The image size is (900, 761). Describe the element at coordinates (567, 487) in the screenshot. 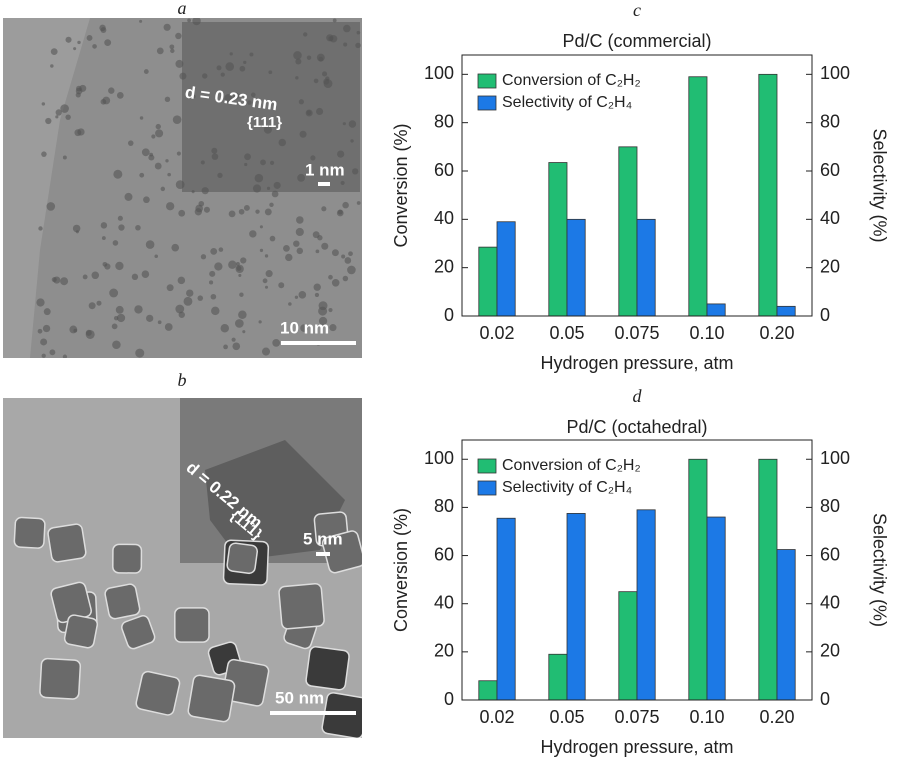

I see `legend-label: Selectivity of C₂H₄` at that location.